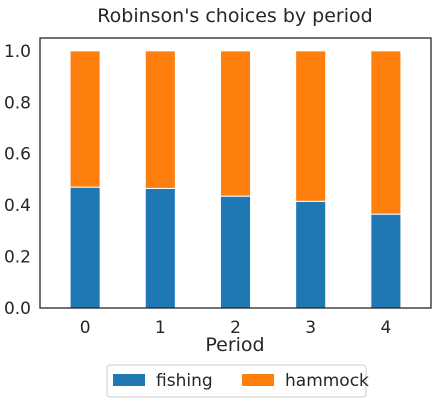 The image size is (437, 402). I want to click on legend-swatch-hammock, so click(258, 380).